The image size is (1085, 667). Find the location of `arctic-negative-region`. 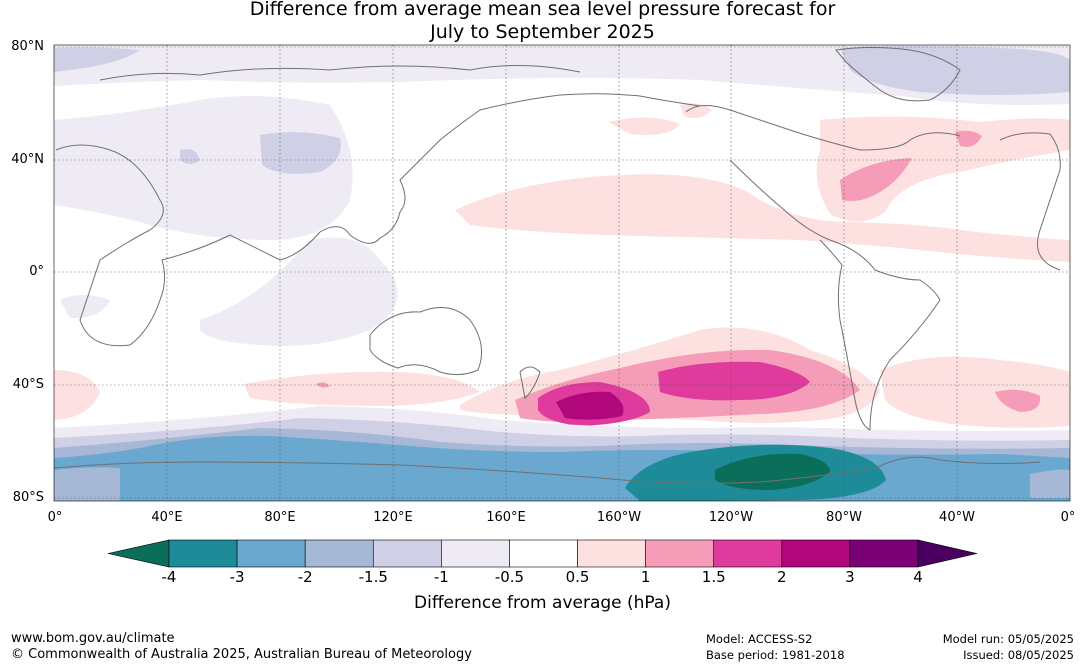

arctic-negative-region is located at coordinates (562, 75).